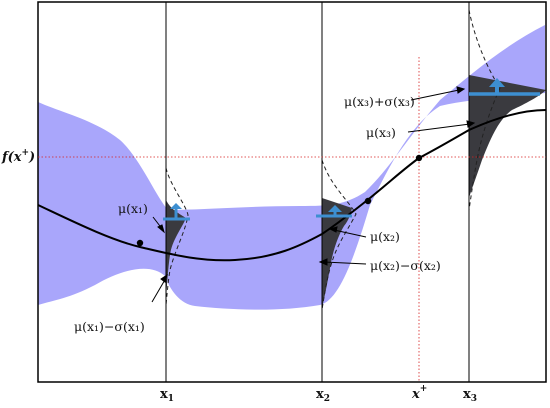 This screenshot has width=550, height=408. What do you see at coordinates (133, 208) in the screenshot?
I see `label-mu-x1: μ(x₁)` at bounding box center [133, 208].